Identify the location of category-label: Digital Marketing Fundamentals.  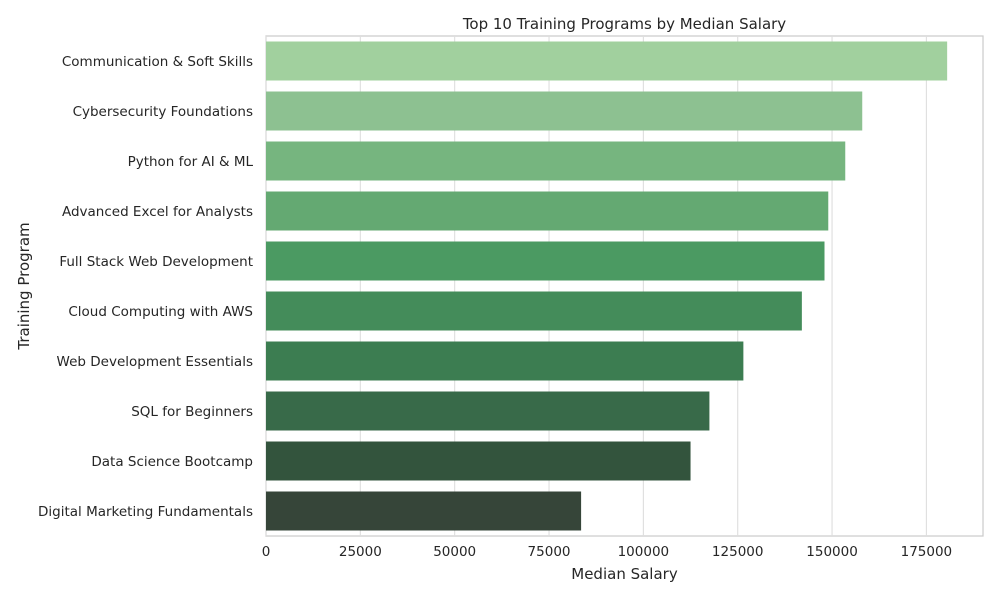
(145, 512).